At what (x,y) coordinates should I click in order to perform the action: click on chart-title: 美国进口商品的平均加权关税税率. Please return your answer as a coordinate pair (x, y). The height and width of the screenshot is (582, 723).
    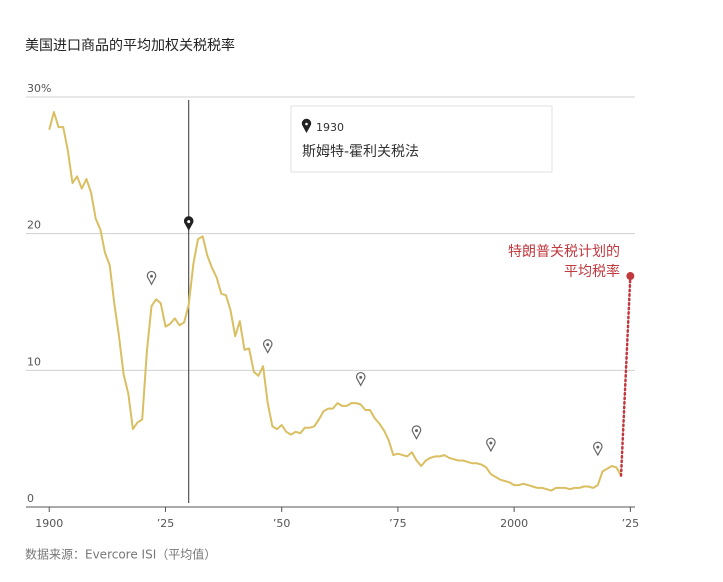
    Looking at the image, I should click on (130, 45).